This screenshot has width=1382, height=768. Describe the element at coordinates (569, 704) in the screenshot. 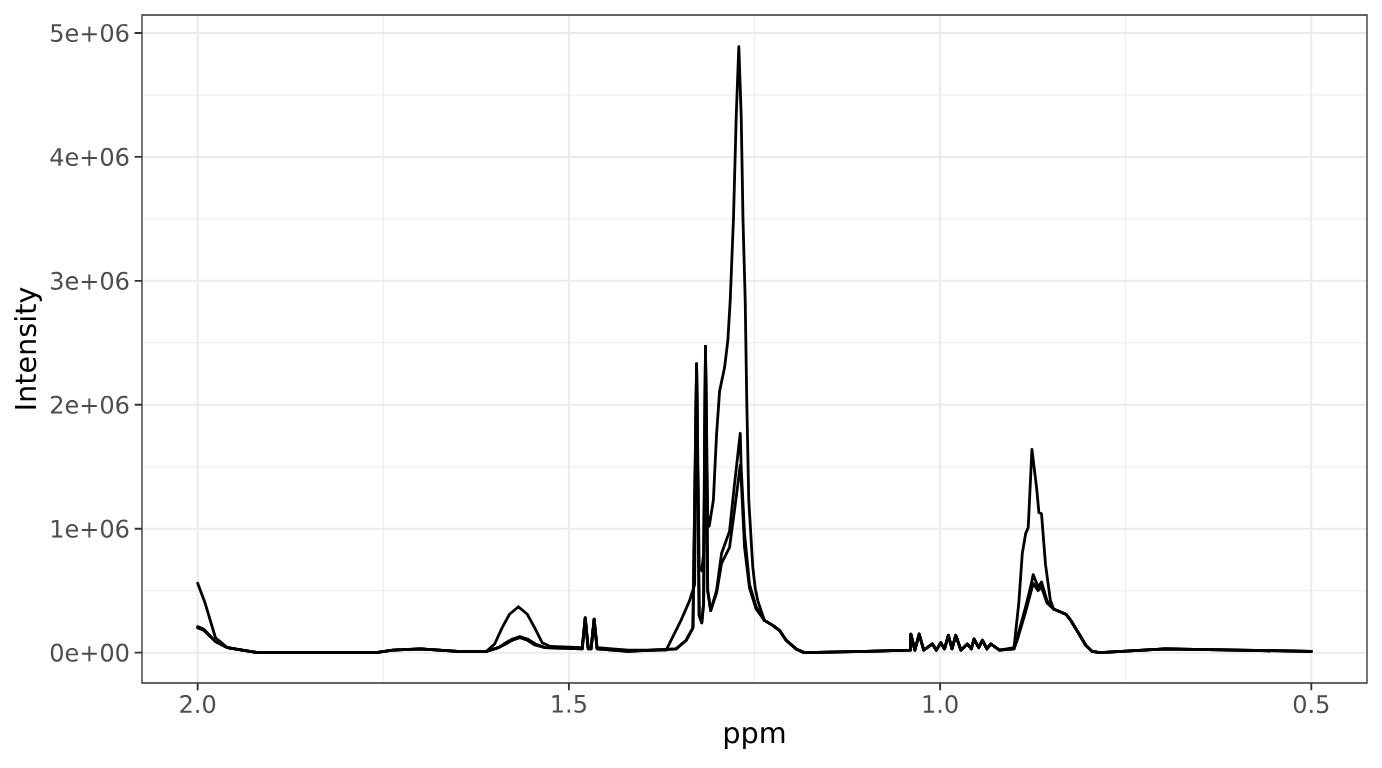

I see `x-tick-label: 1.5` at that location.